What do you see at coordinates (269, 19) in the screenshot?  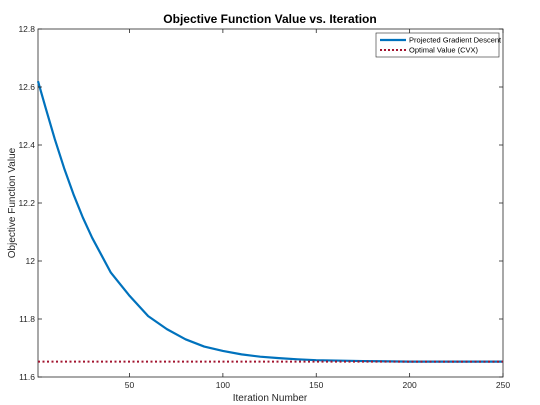 I see `chart-title: Objective Function Value vs. Iteration` at bounding box center [269, 19].